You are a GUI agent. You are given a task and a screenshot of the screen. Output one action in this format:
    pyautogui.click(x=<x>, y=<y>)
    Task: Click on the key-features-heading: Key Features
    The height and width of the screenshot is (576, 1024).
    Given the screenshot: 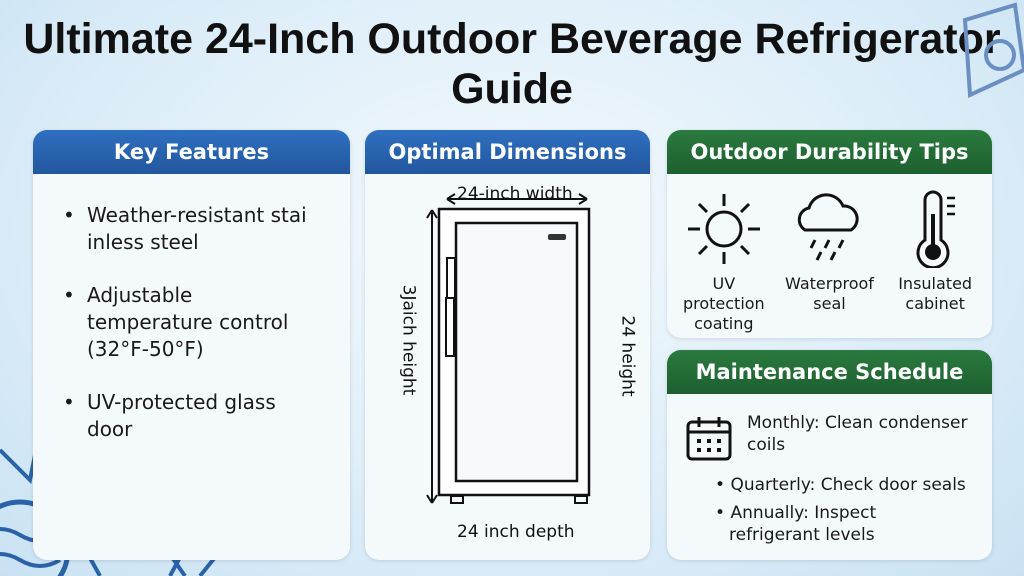 What is the action you would take?
    pyautogui.click(x=191, y=152)
    